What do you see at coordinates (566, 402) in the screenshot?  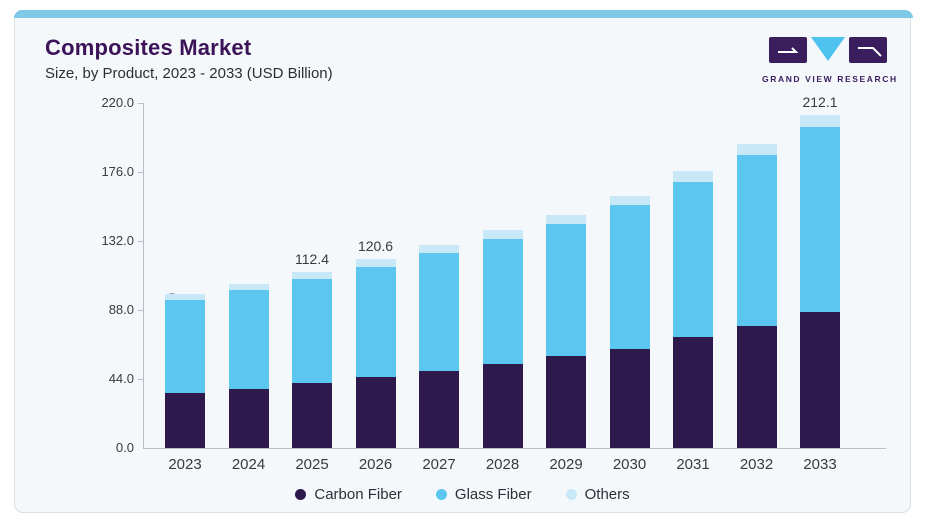 I see `bar-segment-carbon-fiber-2029` at bounding box center [566, 402].